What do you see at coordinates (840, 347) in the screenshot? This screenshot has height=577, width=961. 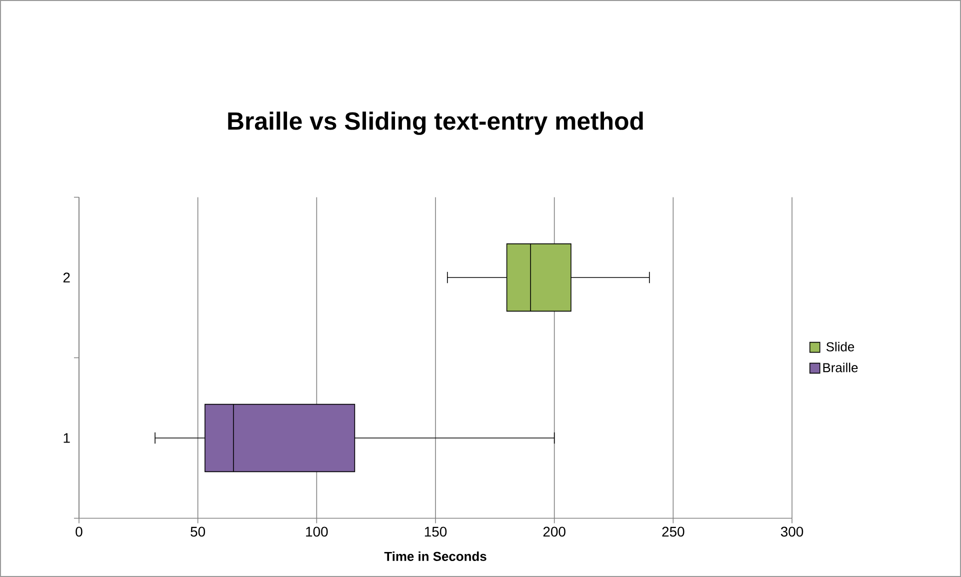 I see `legend-label: Slide` at bounding box center [840, 347].